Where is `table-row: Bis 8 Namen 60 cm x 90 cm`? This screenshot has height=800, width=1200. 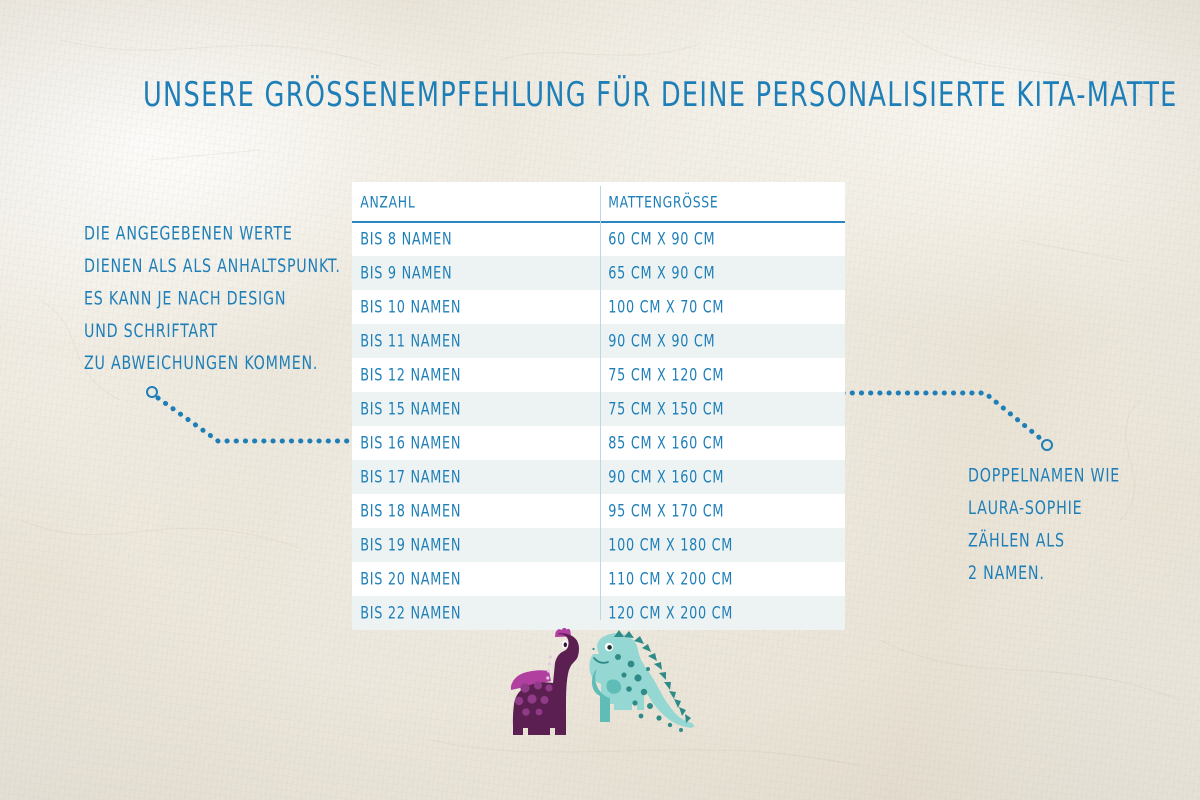
table-row: Bis 8 Namen 60 cm x 90 cm is located at coordinates (598, 239).